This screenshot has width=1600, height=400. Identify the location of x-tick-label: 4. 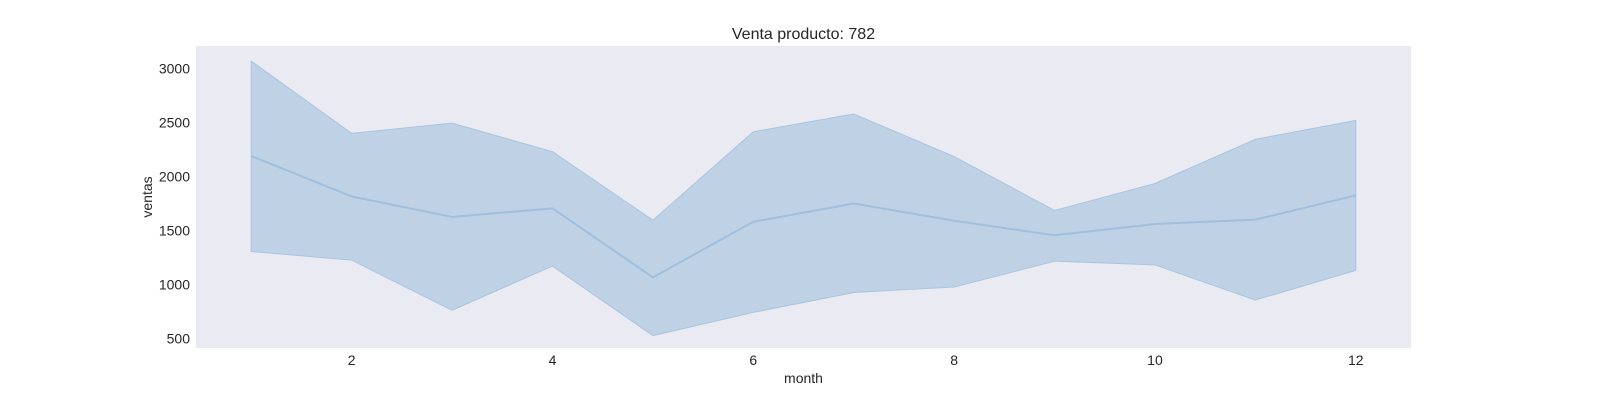
(553, 360).